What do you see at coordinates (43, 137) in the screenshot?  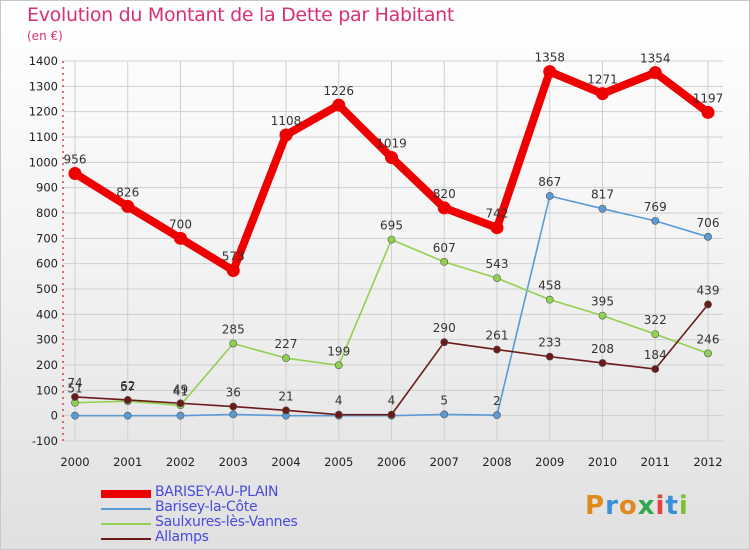 I see `y-tick-label: 1100` at bounding box center [43, 137].